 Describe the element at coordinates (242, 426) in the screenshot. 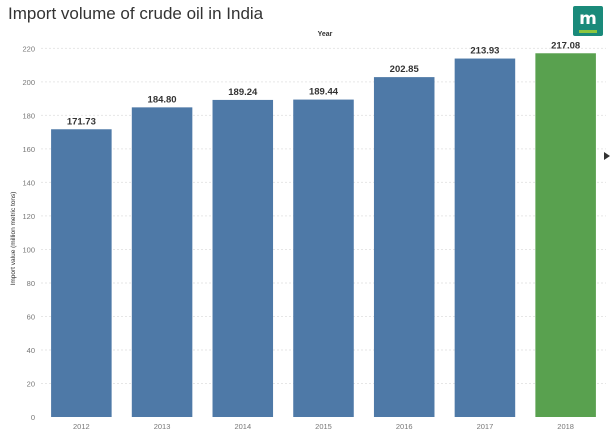

I see `x-tick-label: 2014` at that location.